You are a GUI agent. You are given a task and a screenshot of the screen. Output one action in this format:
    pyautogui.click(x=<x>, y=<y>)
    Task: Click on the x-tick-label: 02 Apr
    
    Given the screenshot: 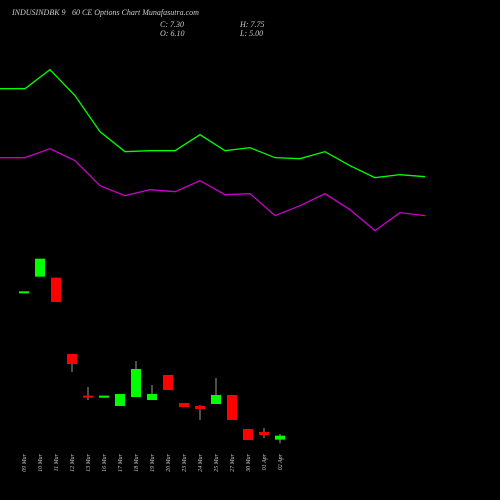 What is the action you would take?
    pyautogui.click(x=281, y=461)
    